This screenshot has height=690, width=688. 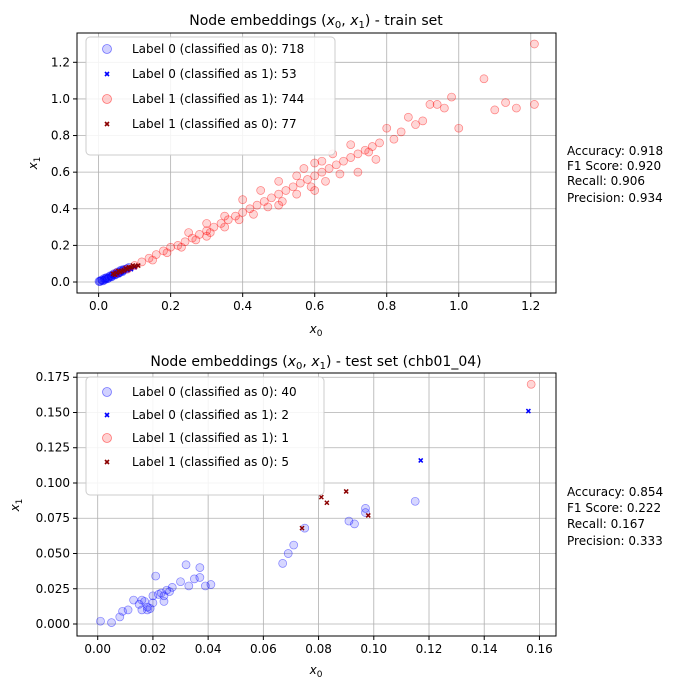 What do you see at coordinates (615, 151) in the screenshot?
I see `train-metric-accuracy: Accuracy: 0.918` at bounding box center [615, 151].